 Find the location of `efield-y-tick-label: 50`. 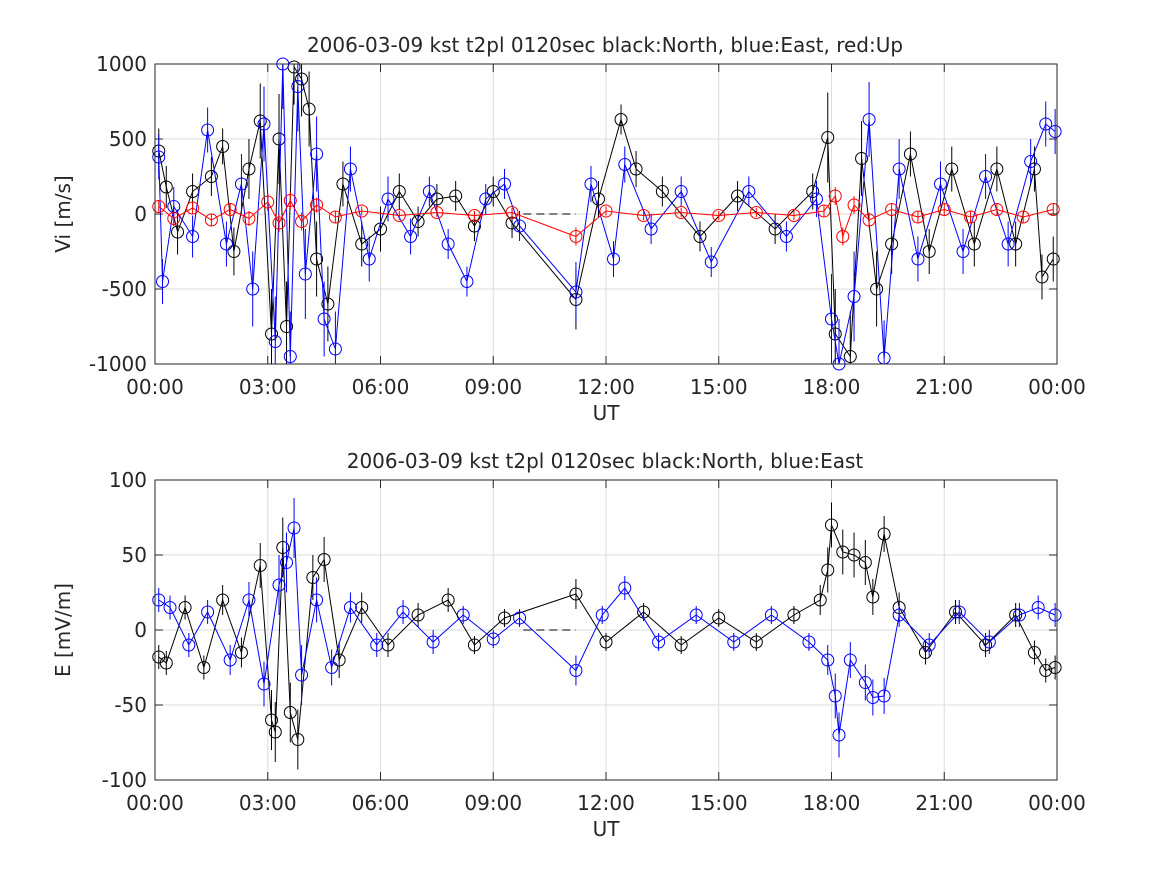

efield-y-tick-label: 50 is located at coordinates (134, 555).